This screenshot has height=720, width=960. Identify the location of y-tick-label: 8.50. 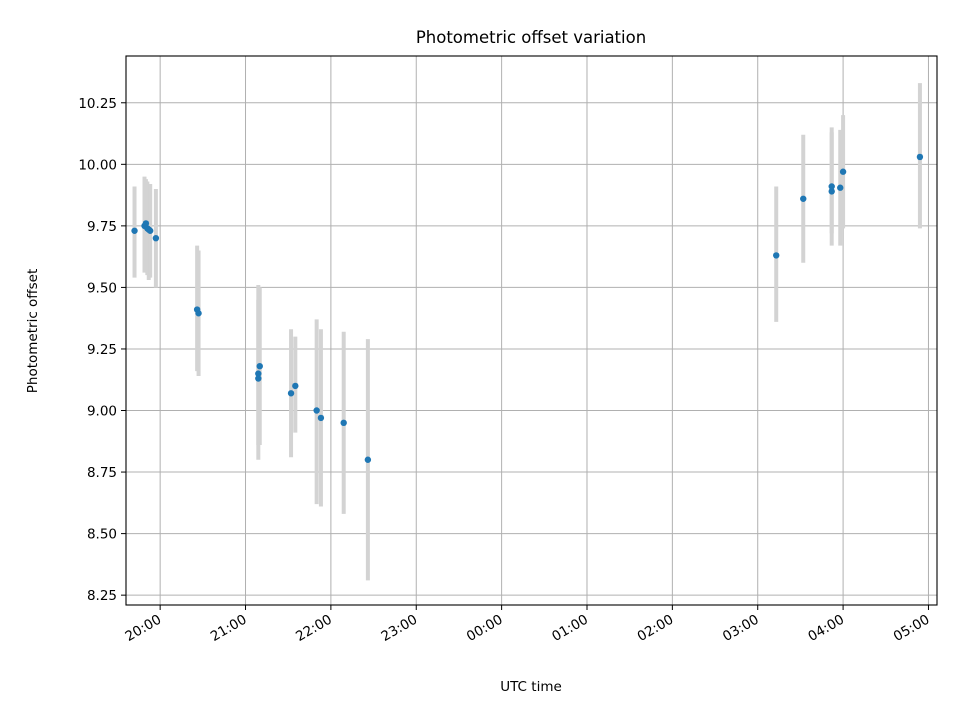
(102, 535).